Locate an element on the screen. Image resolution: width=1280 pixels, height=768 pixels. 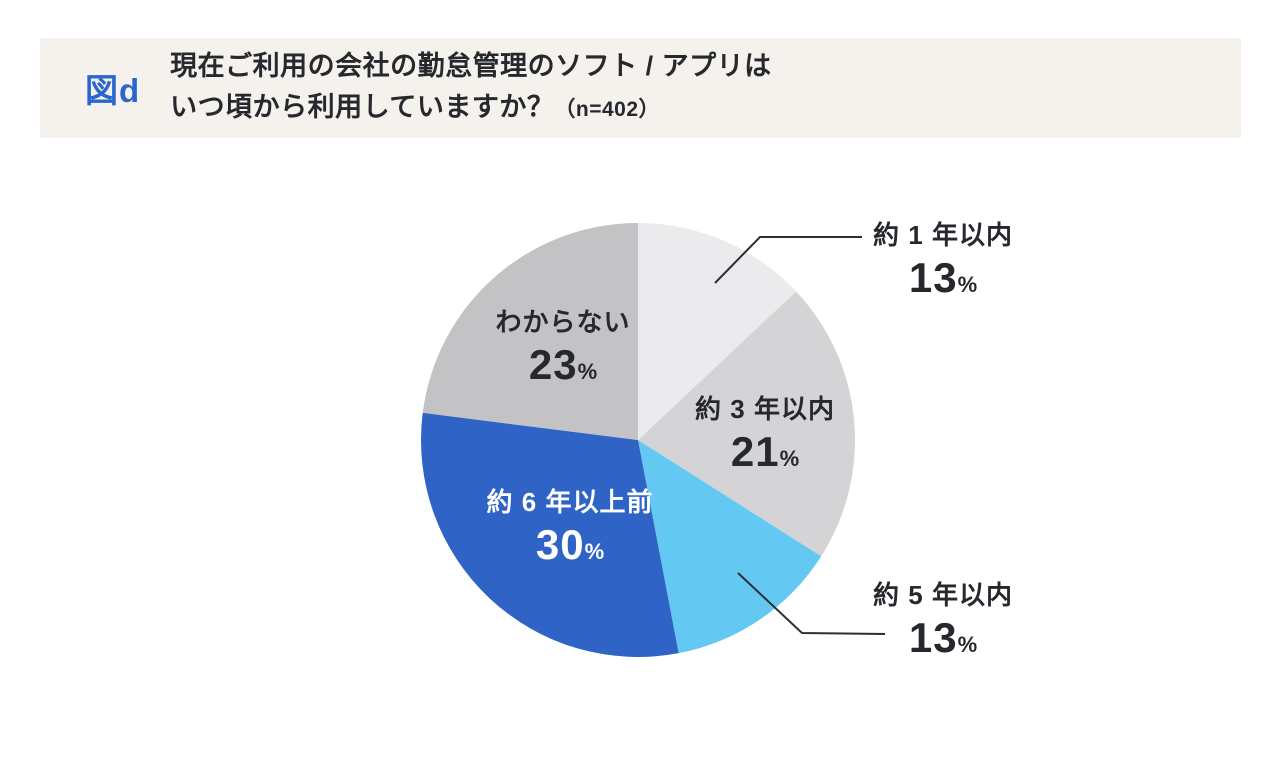
leader-line-5years is located at coordinates (811, 603).